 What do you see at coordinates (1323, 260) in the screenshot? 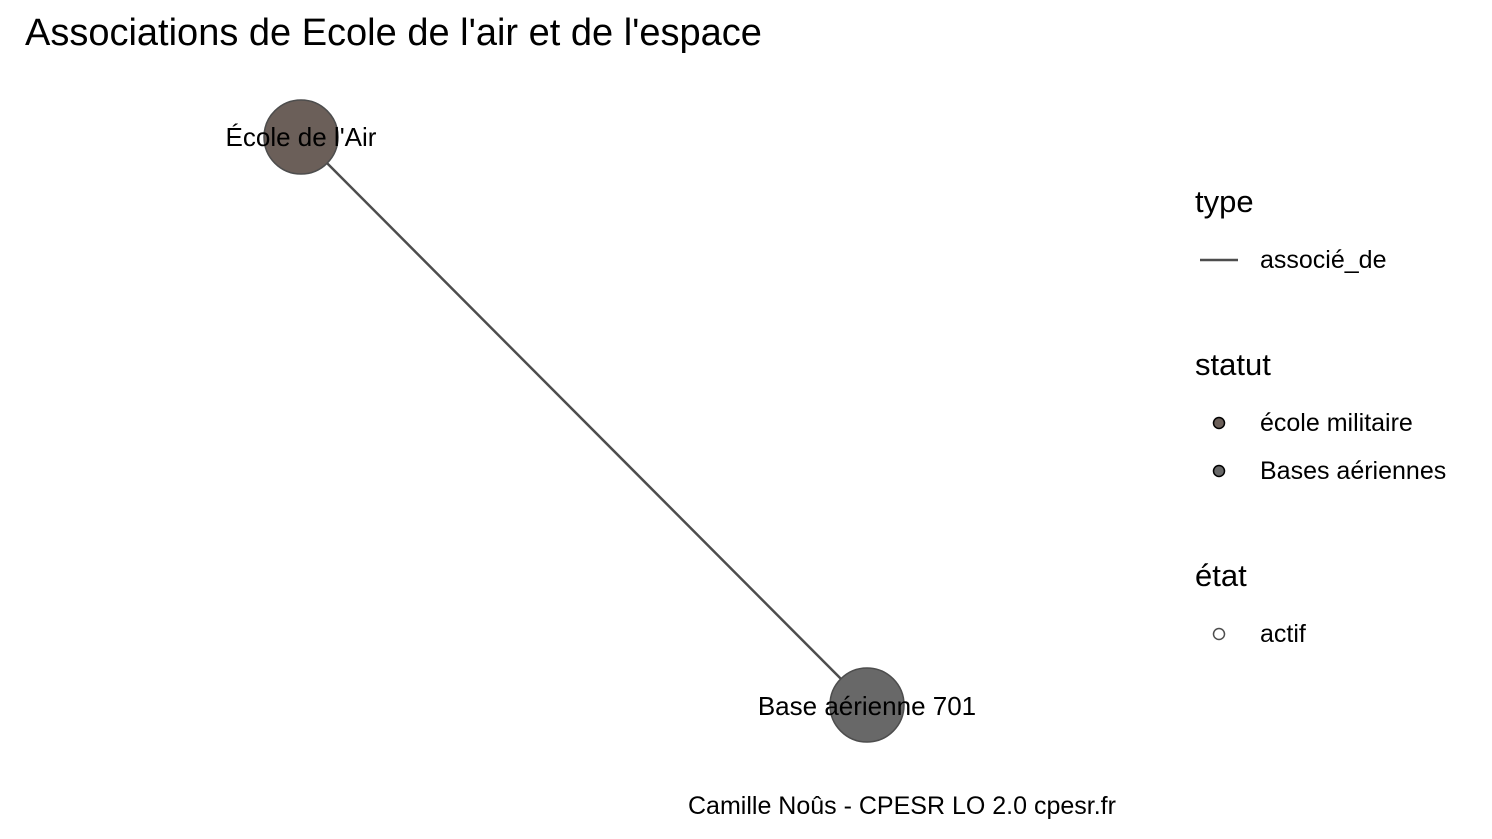
I see `legend-label-associe-de: associé_de` at bounding box center [1323, 260].